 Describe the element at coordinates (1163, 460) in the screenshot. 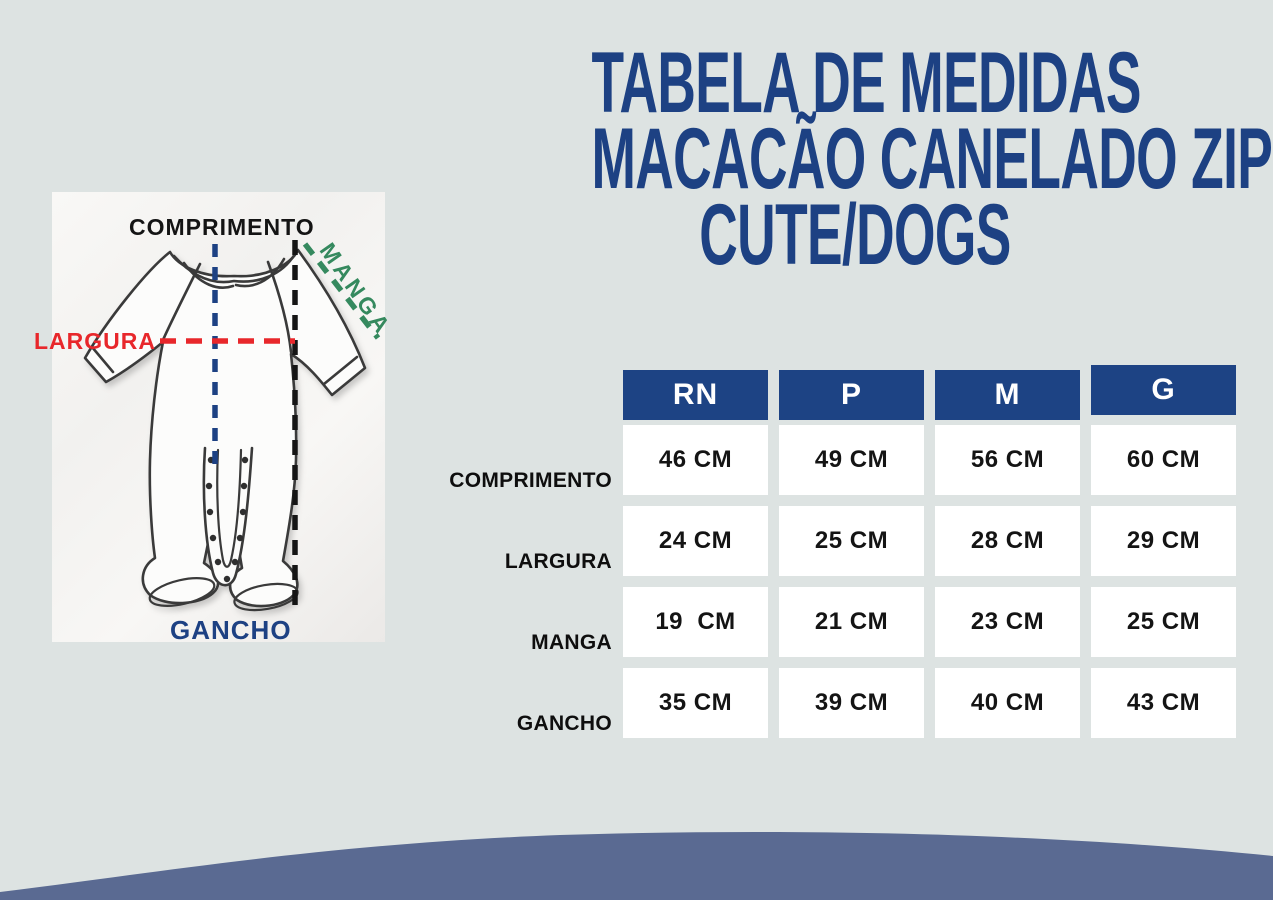

I see `size-value-cell: 60 CM` at that location.